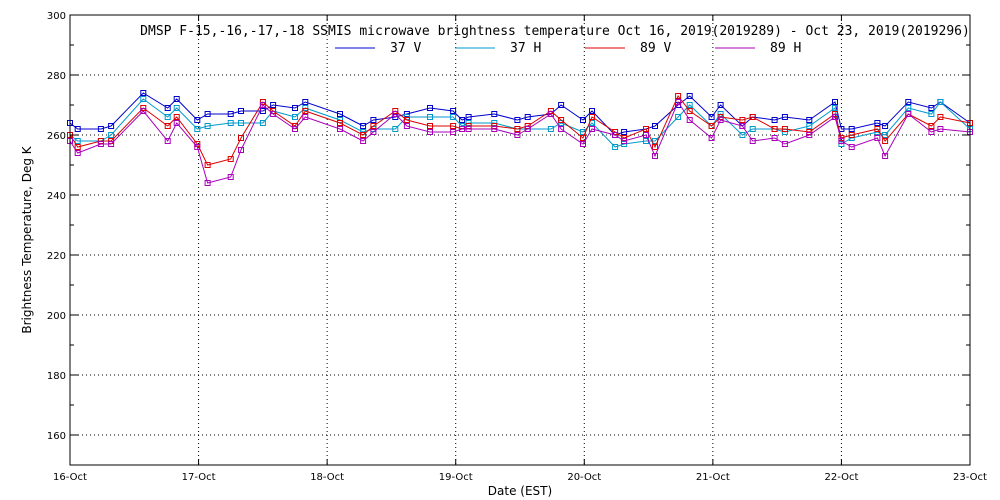 This screenshot has width=1000, height=500. What do you see at coordinates (456, 477) in the screenshot?
I see `x-tick-label: 19-Oct` at bounding box center [456, 477].